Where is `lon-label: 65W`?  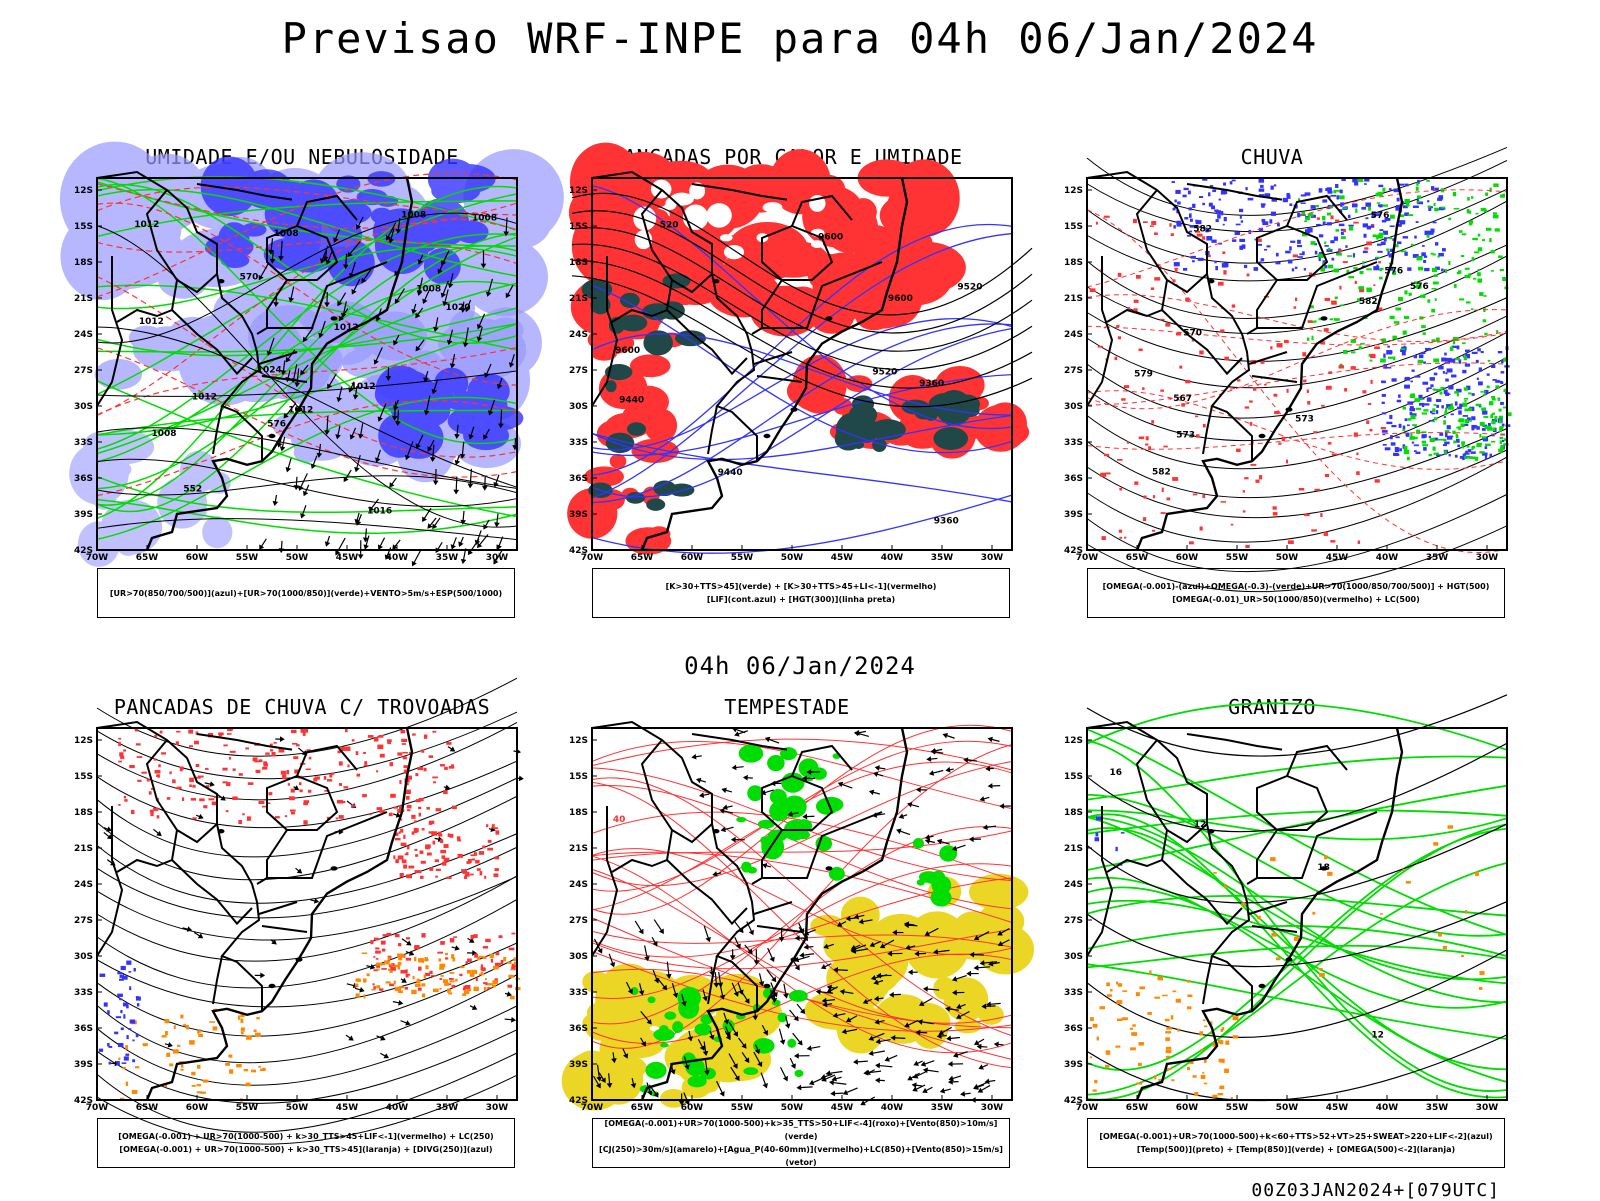 lon-label: 65W is located at coordinates (642, 1108).